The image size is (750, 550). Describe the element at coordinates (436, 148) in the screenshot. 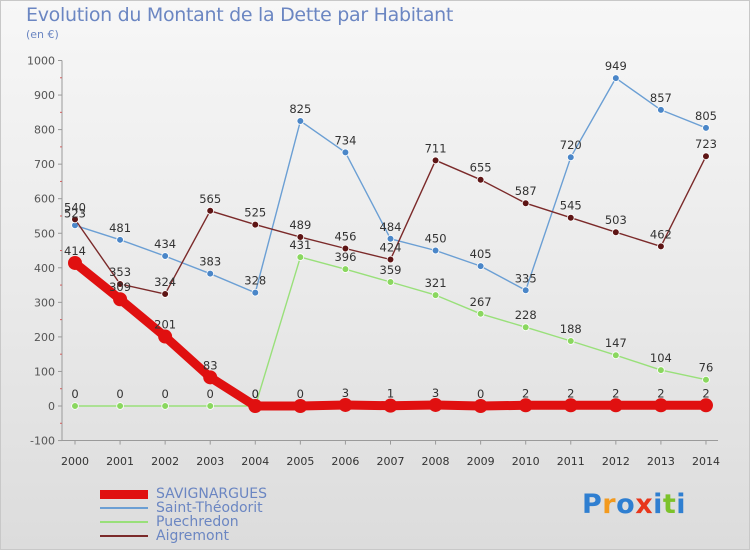

I see `data-label: 711` at that location.